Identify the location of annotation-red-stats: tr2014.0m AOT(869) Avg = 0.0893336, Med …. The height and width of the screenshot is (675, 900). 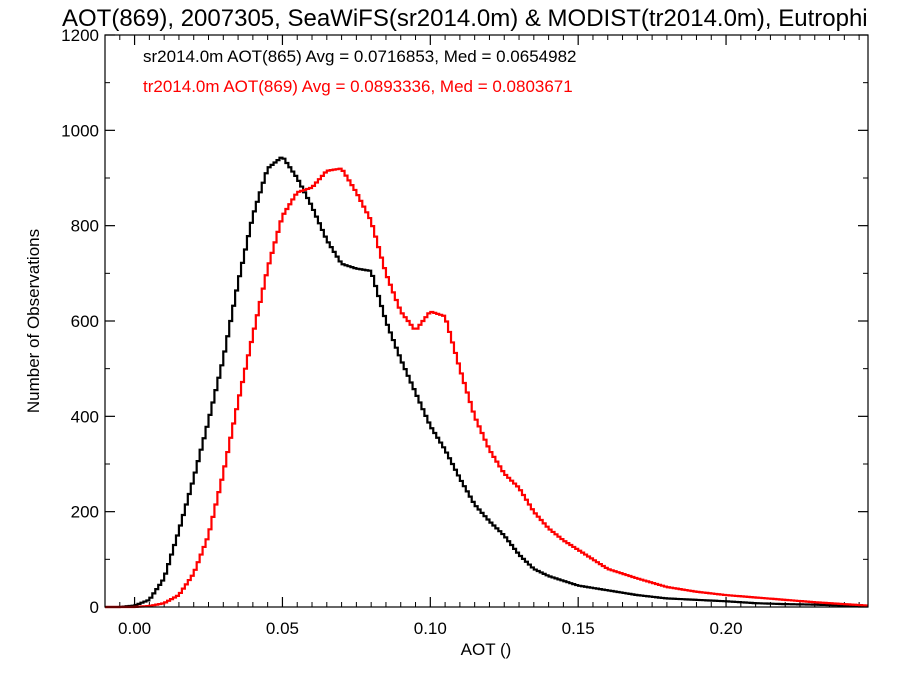
(358, 86).